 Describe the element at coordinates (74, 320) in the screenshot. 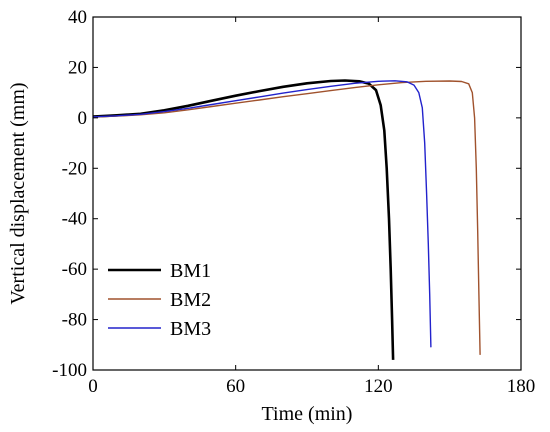

I see `y-tick-label: -80` at that location.